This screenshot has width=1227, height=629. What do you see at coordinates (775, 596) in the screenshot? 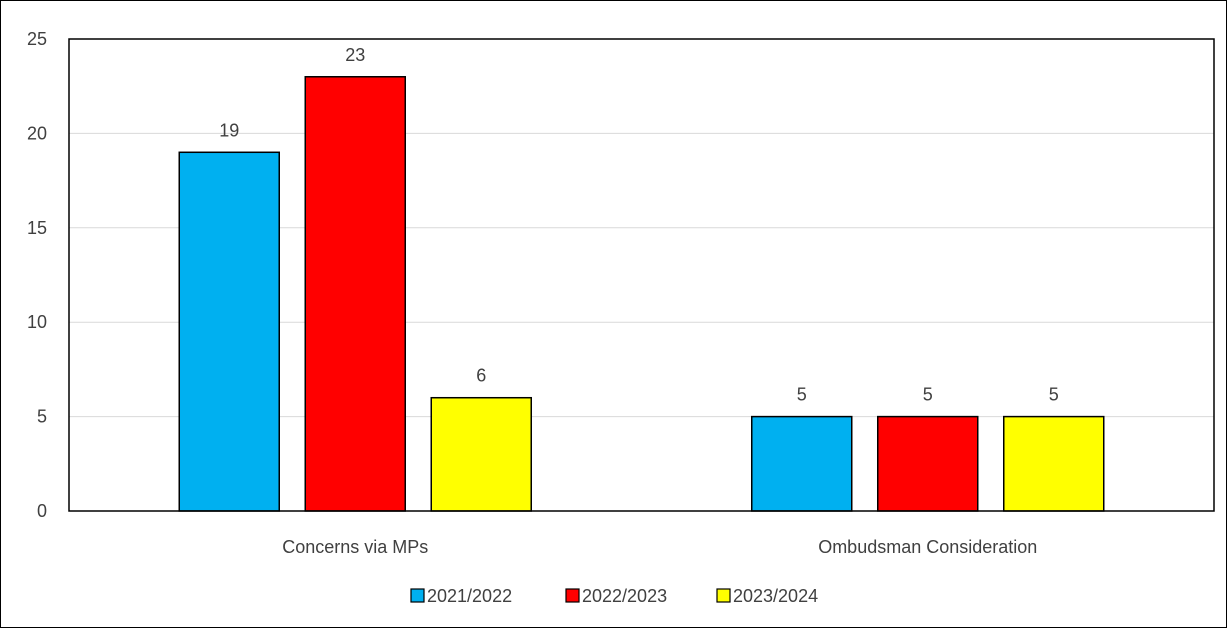
I see `legend-label: 2023/2024` at bounding box center [775, 596].